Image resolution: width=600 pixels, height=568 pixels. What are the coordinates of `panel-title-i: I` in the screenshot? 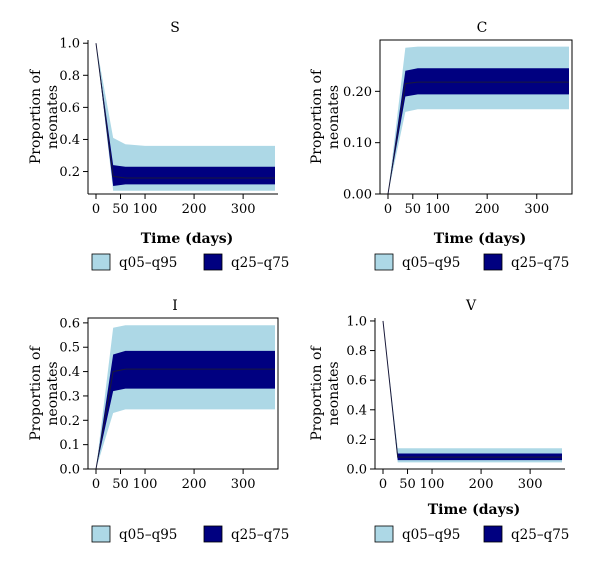 It's located at (175, 306).